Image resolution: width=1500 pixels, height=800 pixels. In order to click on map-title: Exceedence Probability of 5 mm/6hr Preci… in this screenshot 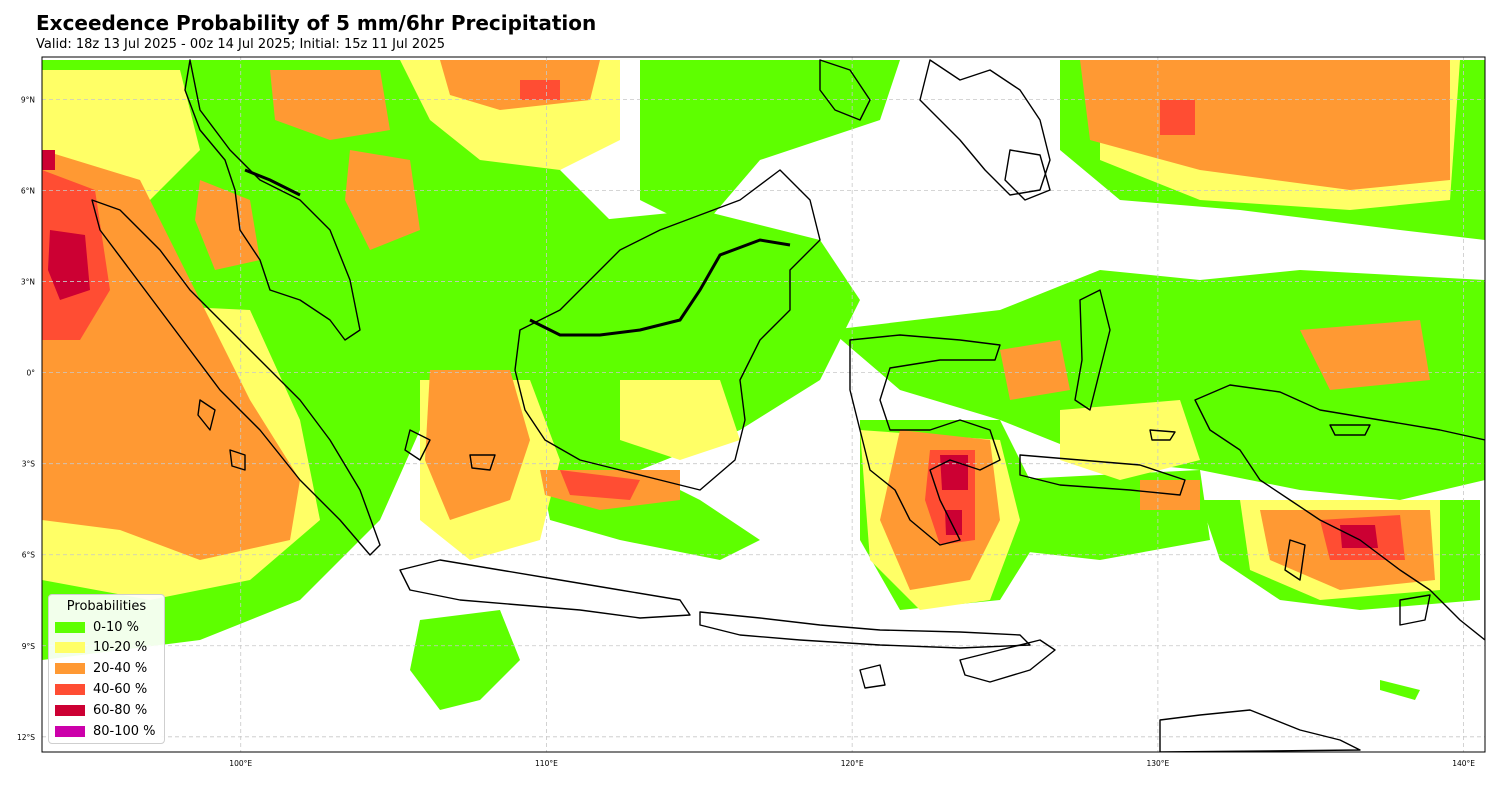, I will do `click(316, 23)`.